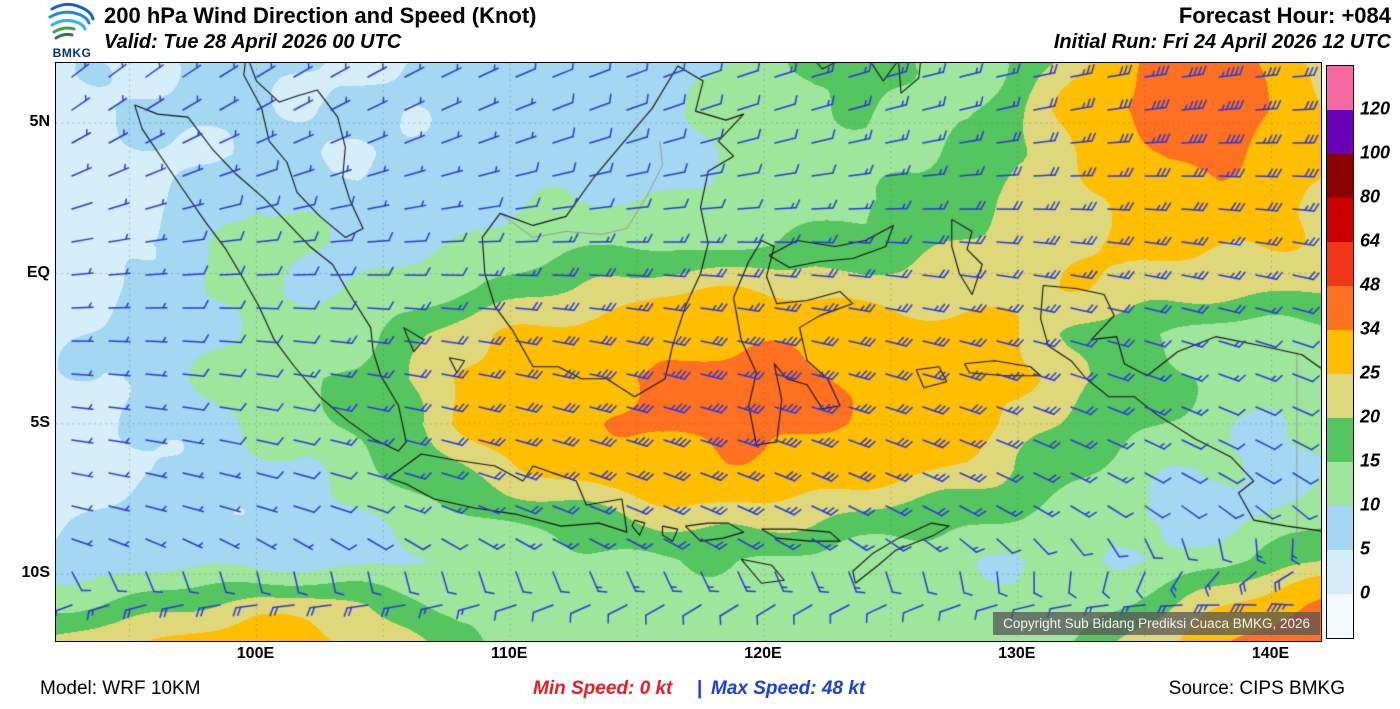 The image size is (1400, 709). I want to click on latitude-label: 5N, so click(39, 122).